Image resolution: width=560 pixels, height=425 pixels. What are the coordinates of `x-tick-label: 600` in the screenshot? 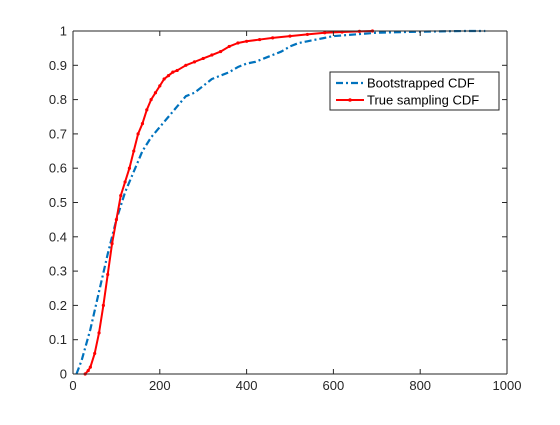 It's located at (334, 385).